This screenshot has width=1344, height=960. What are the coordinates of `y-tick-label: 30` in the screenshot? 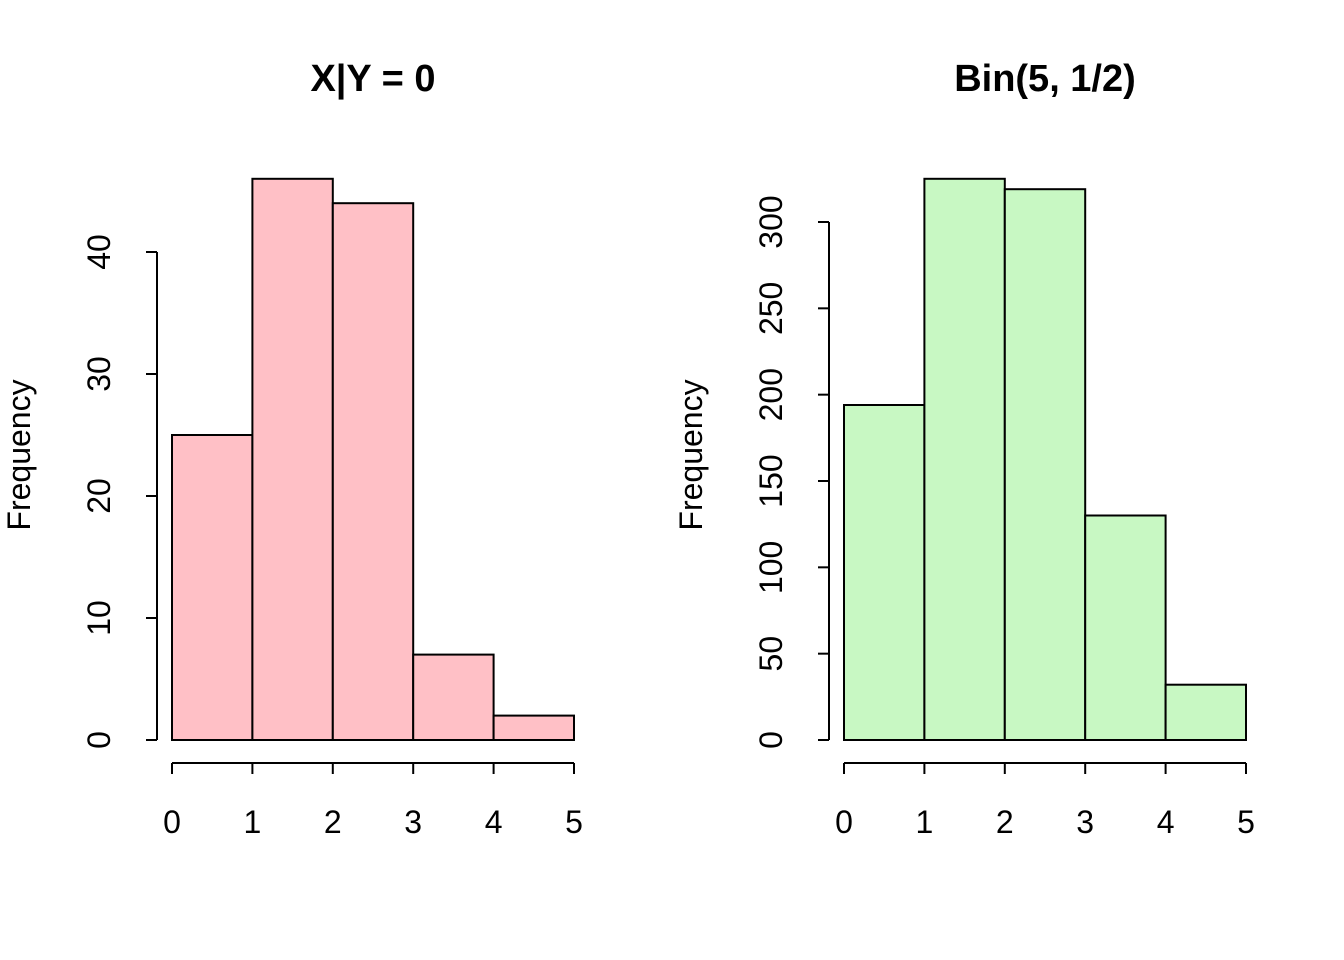 It's located at (99, 374).